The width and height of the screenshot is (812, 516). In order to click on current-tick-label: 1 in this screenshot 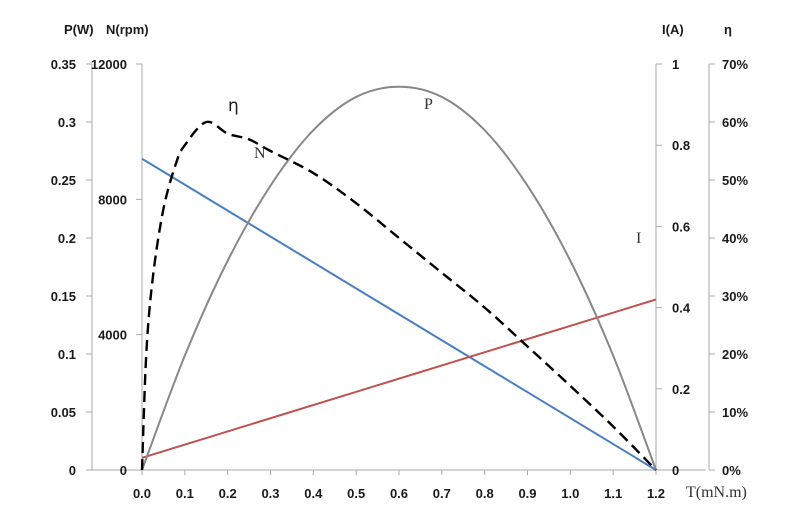, I will do `click(675, 64)`.